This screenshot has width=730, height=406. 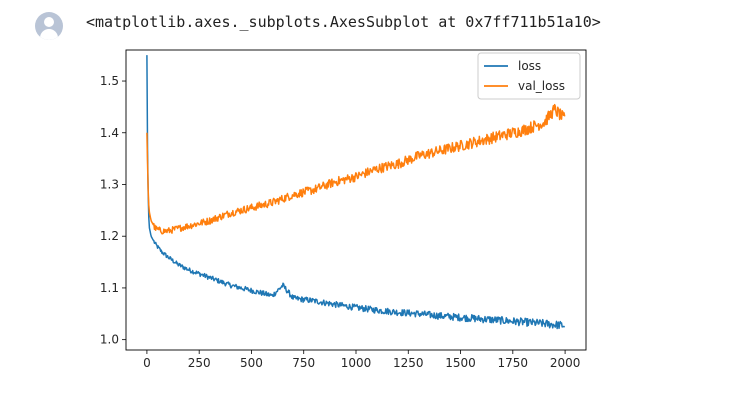 I want to click on avatar-head, so click(x=49, y=22).